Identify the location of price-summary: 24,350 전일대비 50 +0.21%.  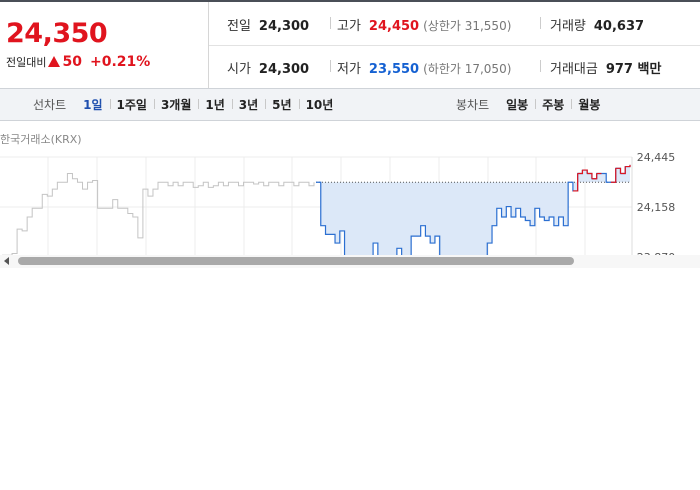
(104, 45).